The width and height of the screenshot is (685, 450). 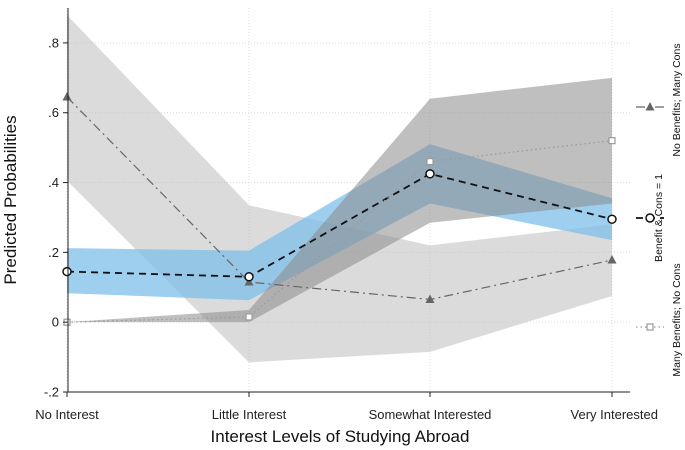 What do you see at coordinates (650, 106) in the screenshot?
I see `legend-marker-triangle` at bounding box center [650, 106].